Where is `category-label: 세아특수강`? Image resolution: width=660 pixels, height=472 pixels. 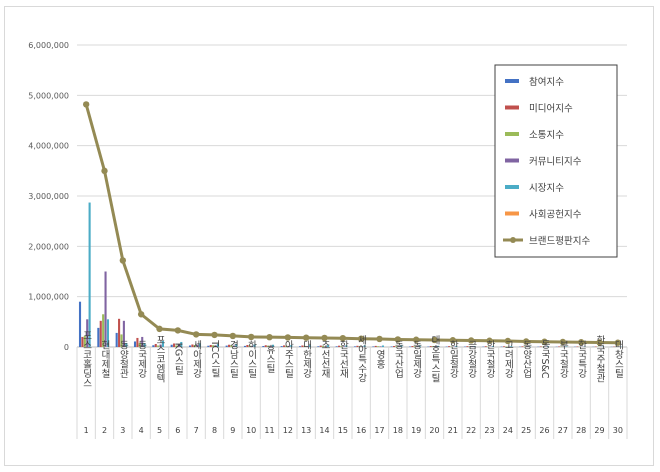 category-label: 세아특수강 is located at coordinates (361, 359).